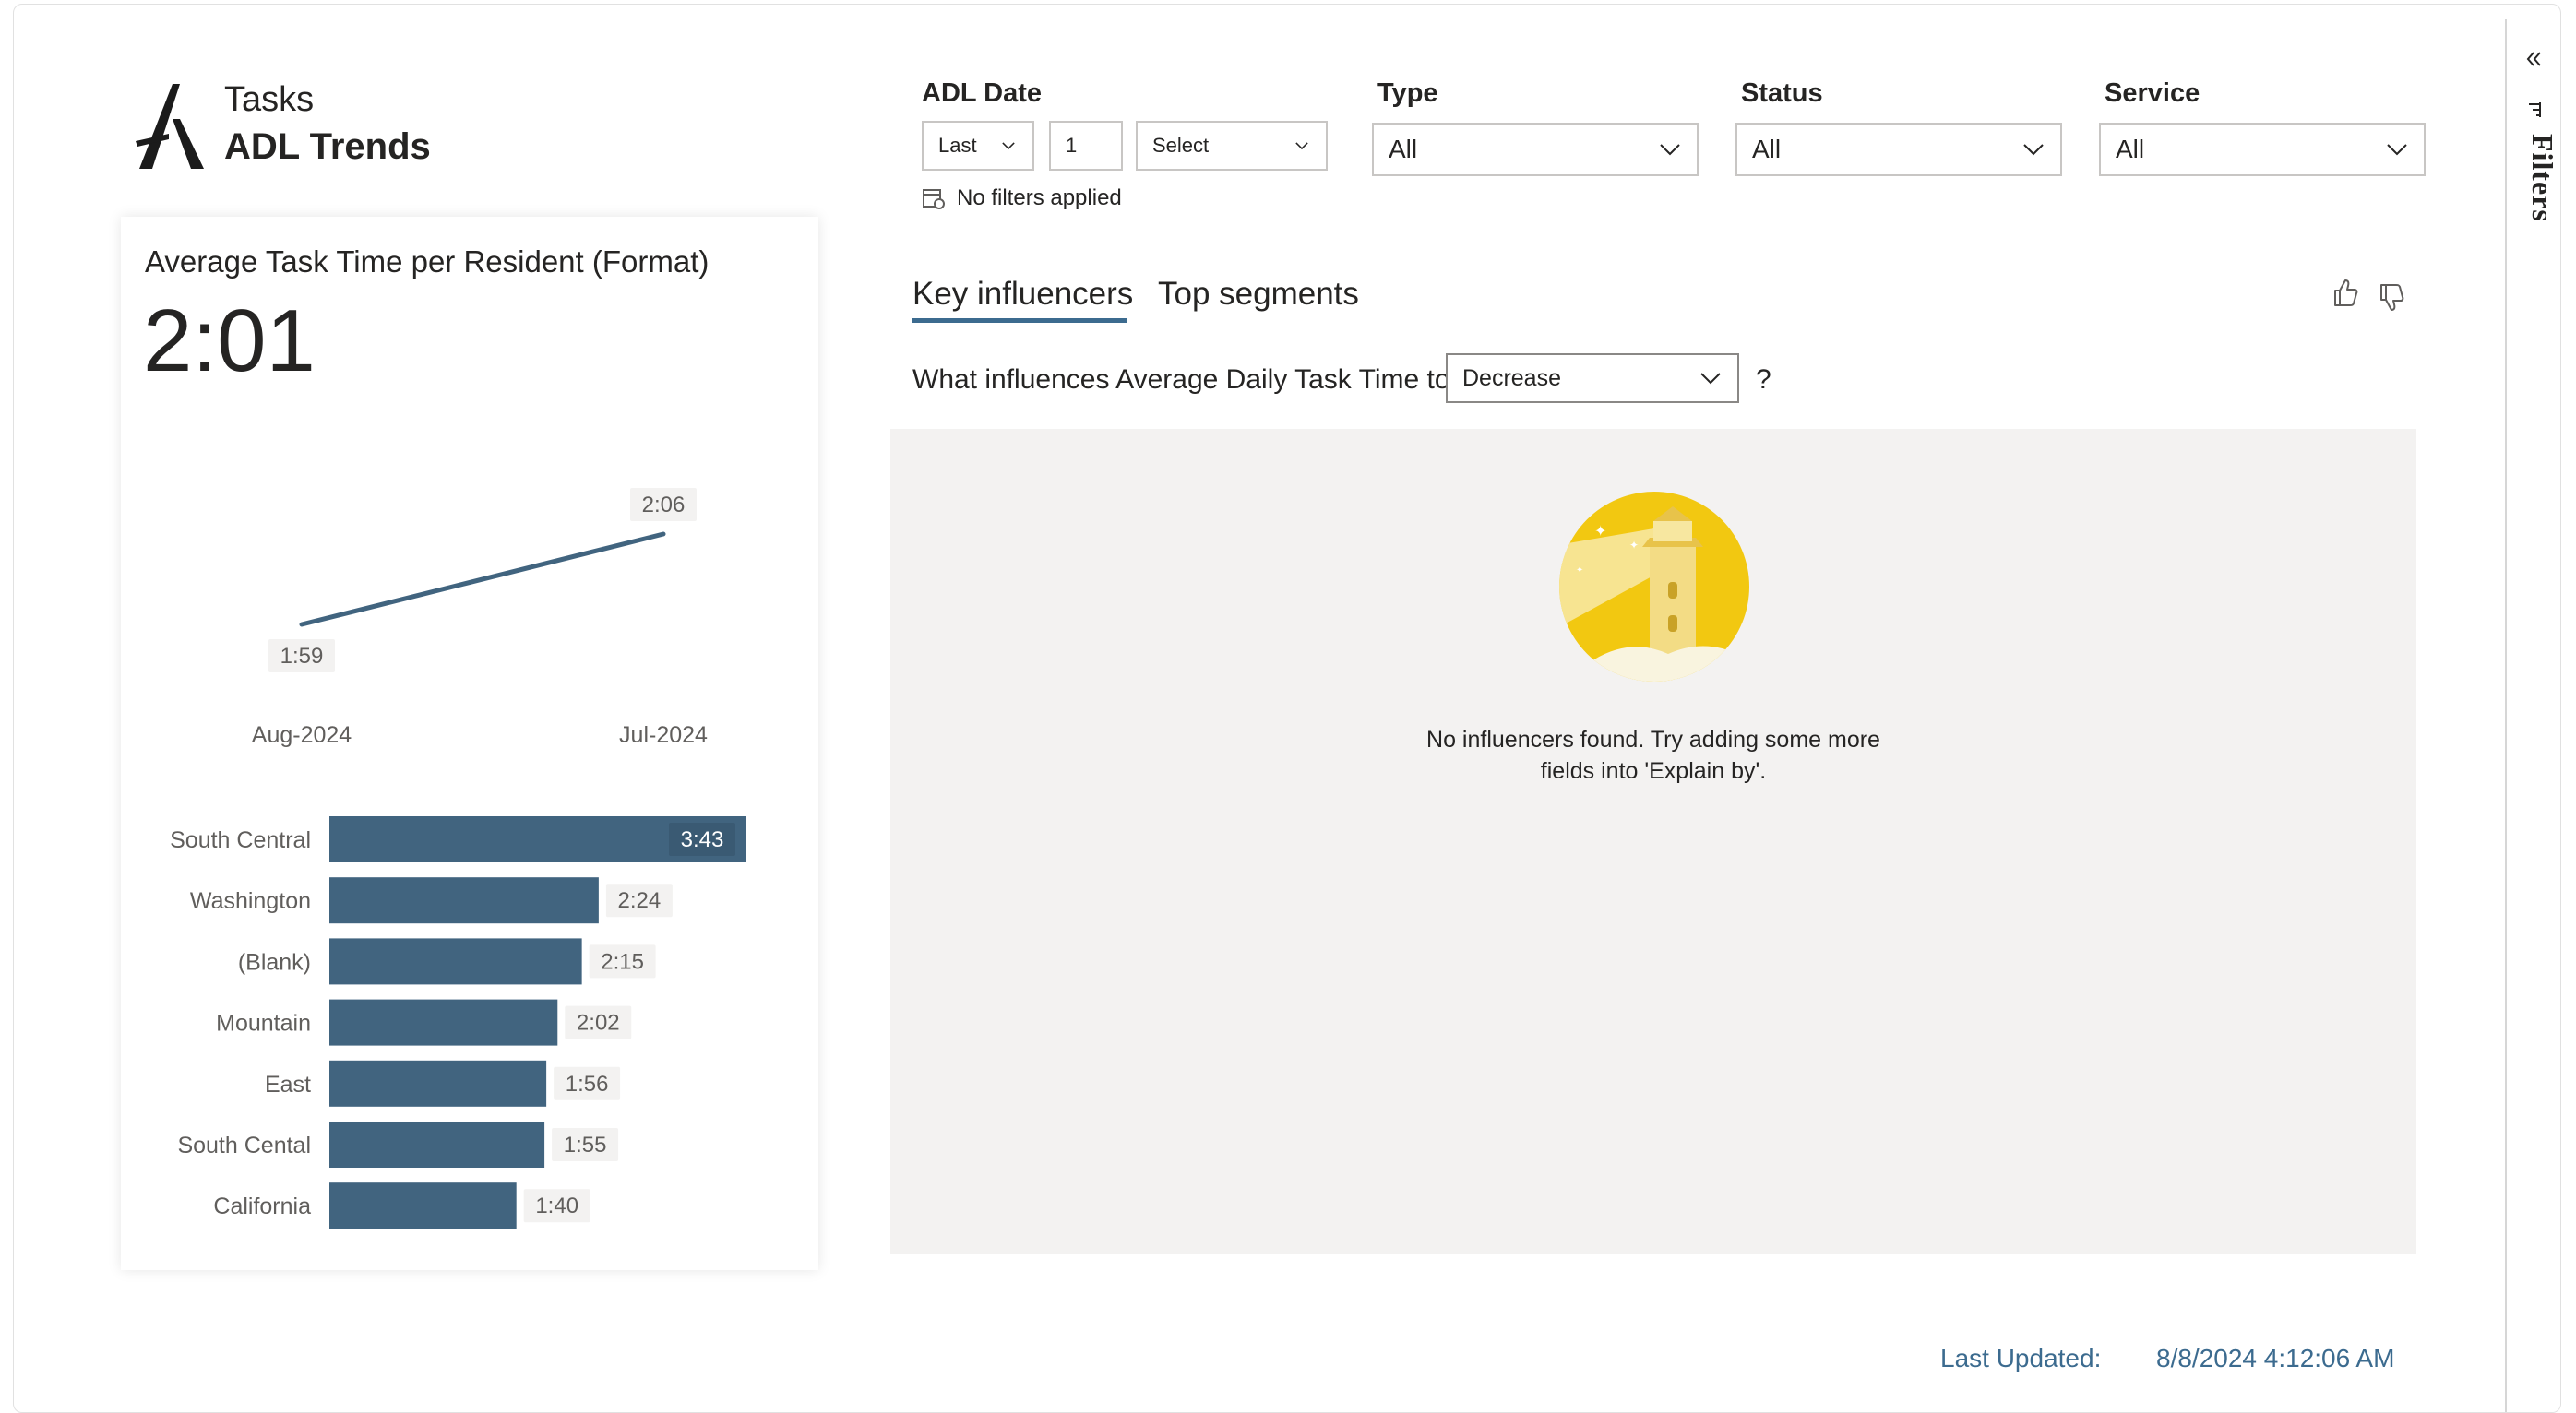 The height and width of the screenshot is (1413, 2576). What do you see at coordinates (663, 735) in the screenshot?
I see `trend-x-tick-label: Jul-2024` at bounding box center [663, 735].